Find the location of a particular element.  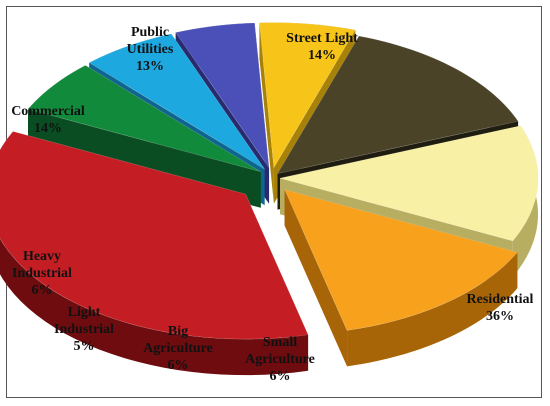

label-heavy-industrial-line: Heavy is located at coordinates (42, 256).